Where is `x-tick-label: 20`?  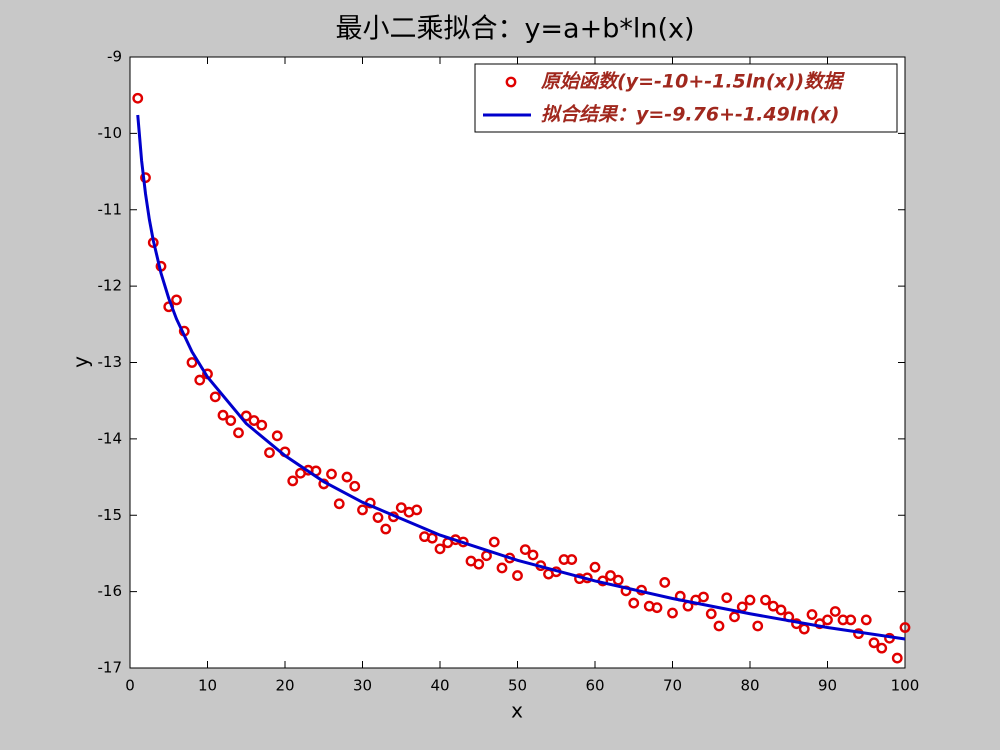
x-tick-label: 20 is located at coordinates (284, 686).